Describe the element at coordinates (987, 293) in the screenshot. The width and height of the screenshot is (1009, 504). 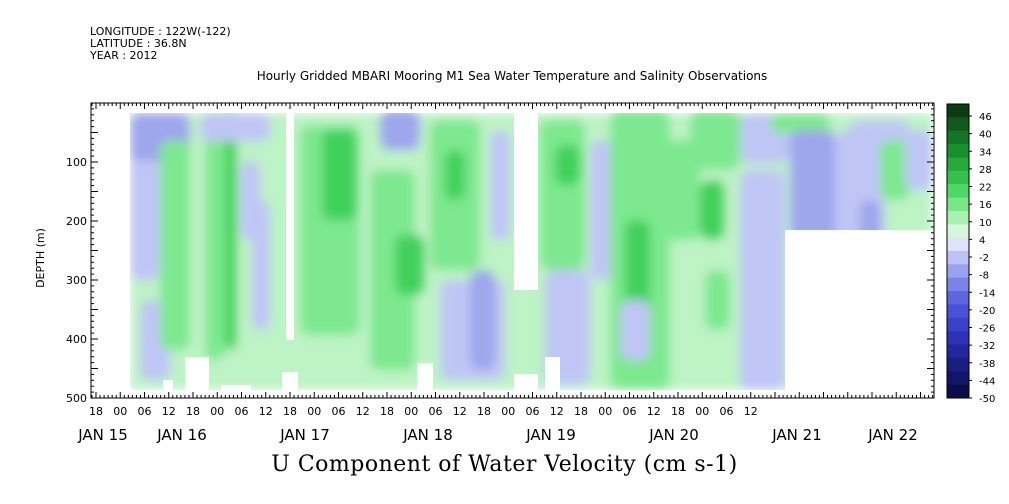
I see `colorbar-label: -14` at that location.